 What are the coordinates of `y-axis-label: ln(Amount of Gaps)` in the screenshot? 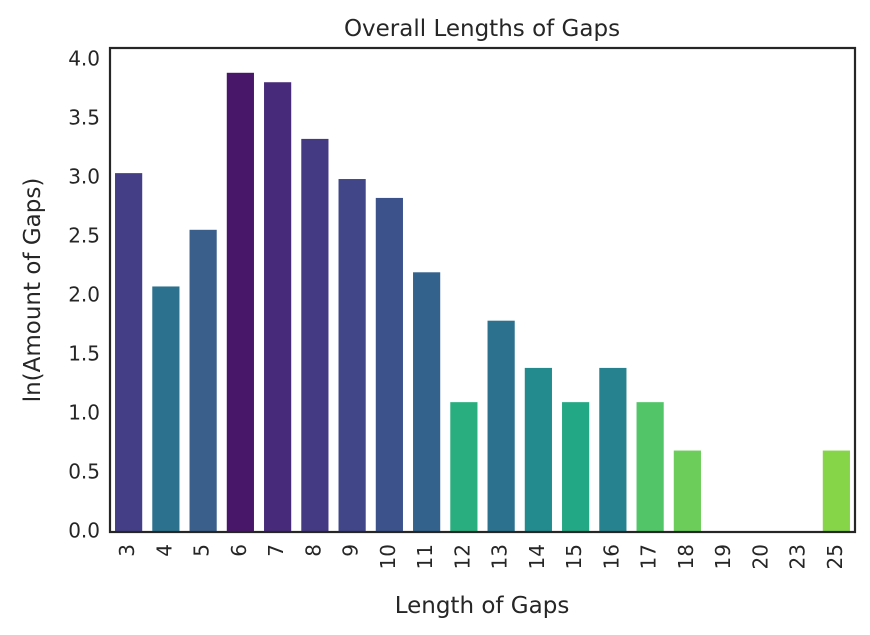 It's located at (33, 290).